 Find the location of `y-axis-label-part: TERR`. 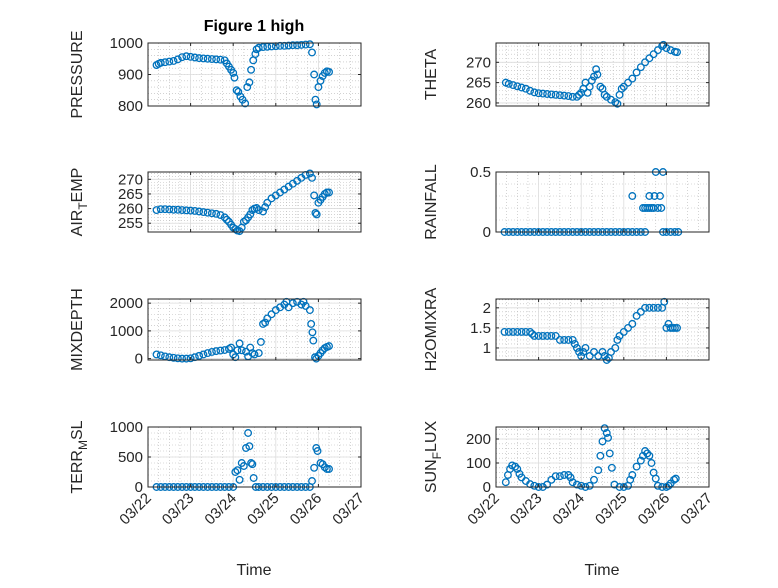

y-axis-label-part: TERR is located at coordinates (77, 472).